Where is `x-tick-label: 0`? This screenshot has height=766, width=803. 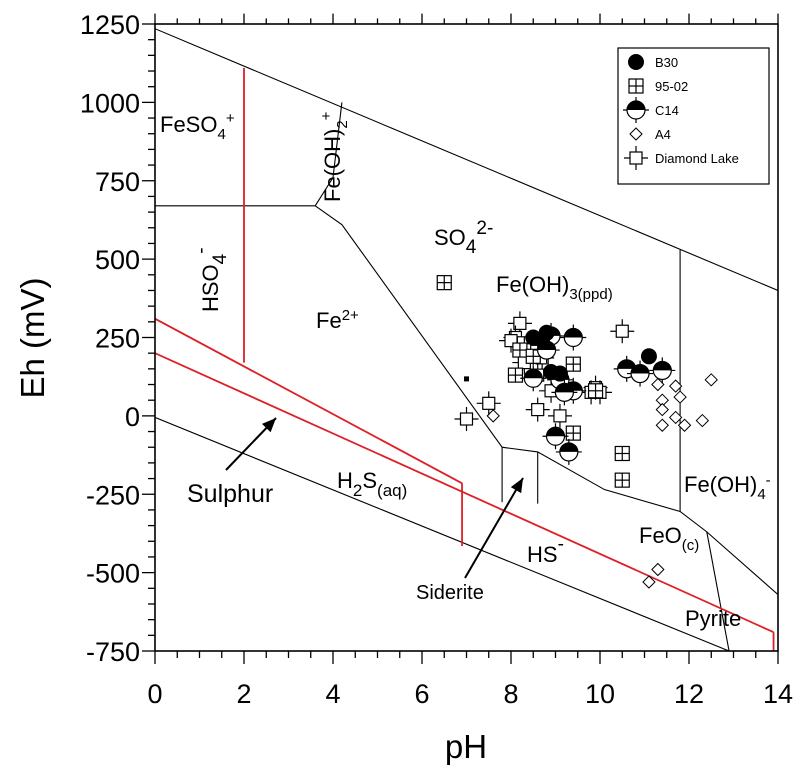
x-tick-label: 0 is located at coordinates (154, 694).